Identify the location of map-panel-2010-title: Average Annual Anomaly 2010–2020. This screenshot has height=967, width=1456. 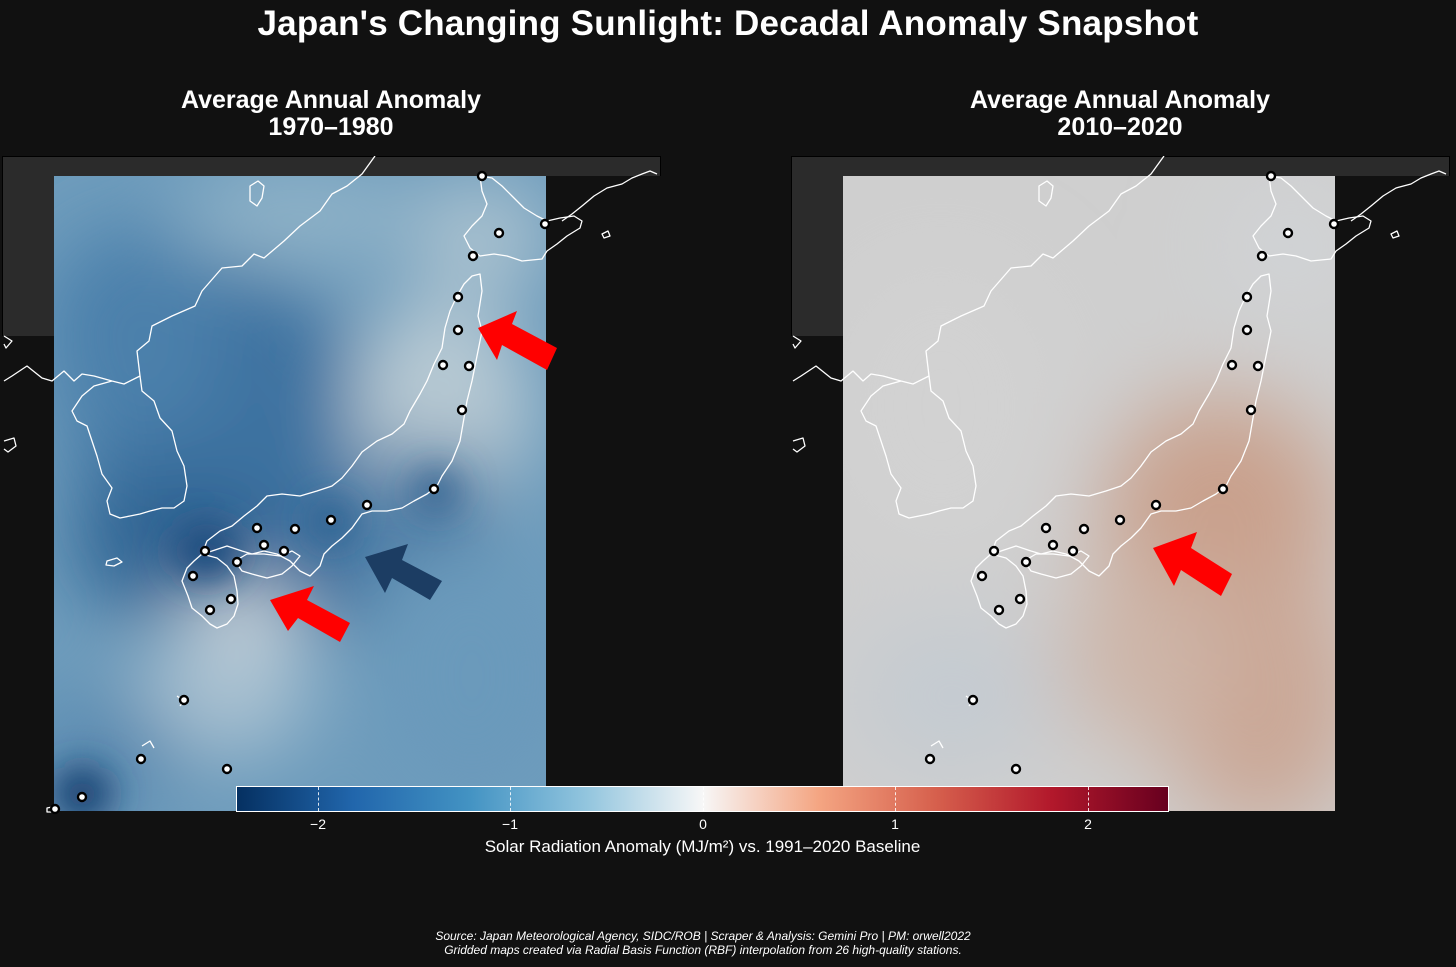
(1120, 114).